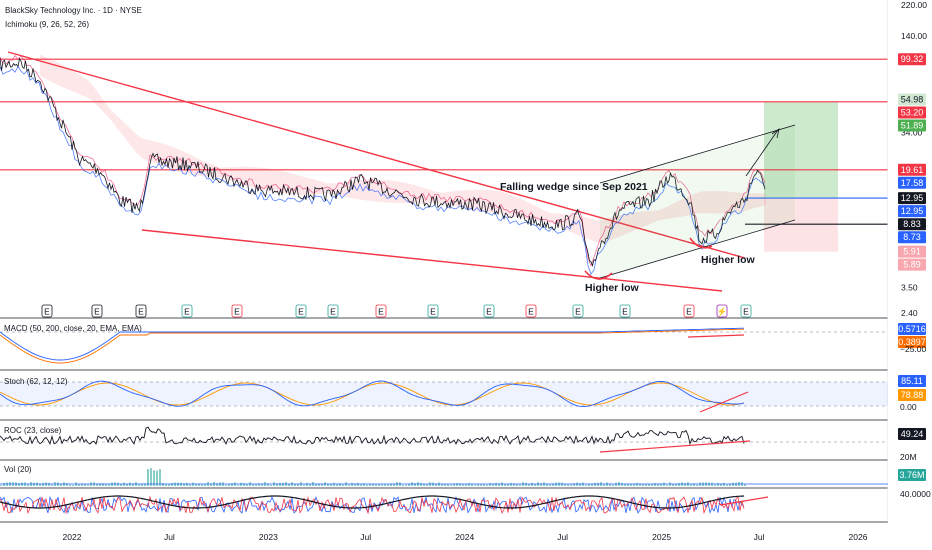  Describe the element at coordinates (915, 494) in the screenshot. I see `pane-axis-4-0: 40.0000` at that location.